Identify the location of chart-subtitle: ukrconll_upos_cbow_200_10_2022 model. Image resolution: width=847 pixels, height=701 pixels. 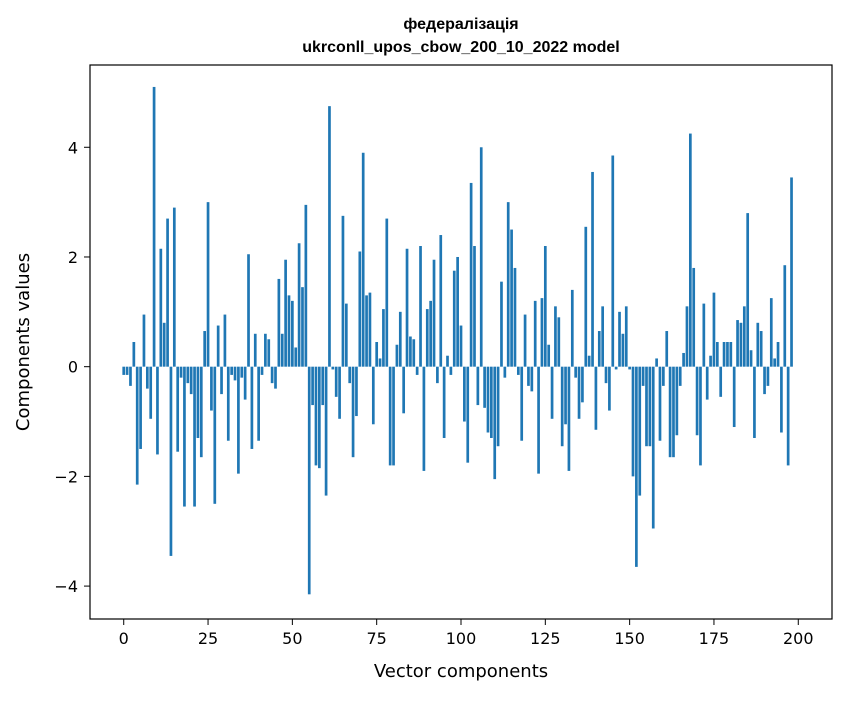
(460, 47).